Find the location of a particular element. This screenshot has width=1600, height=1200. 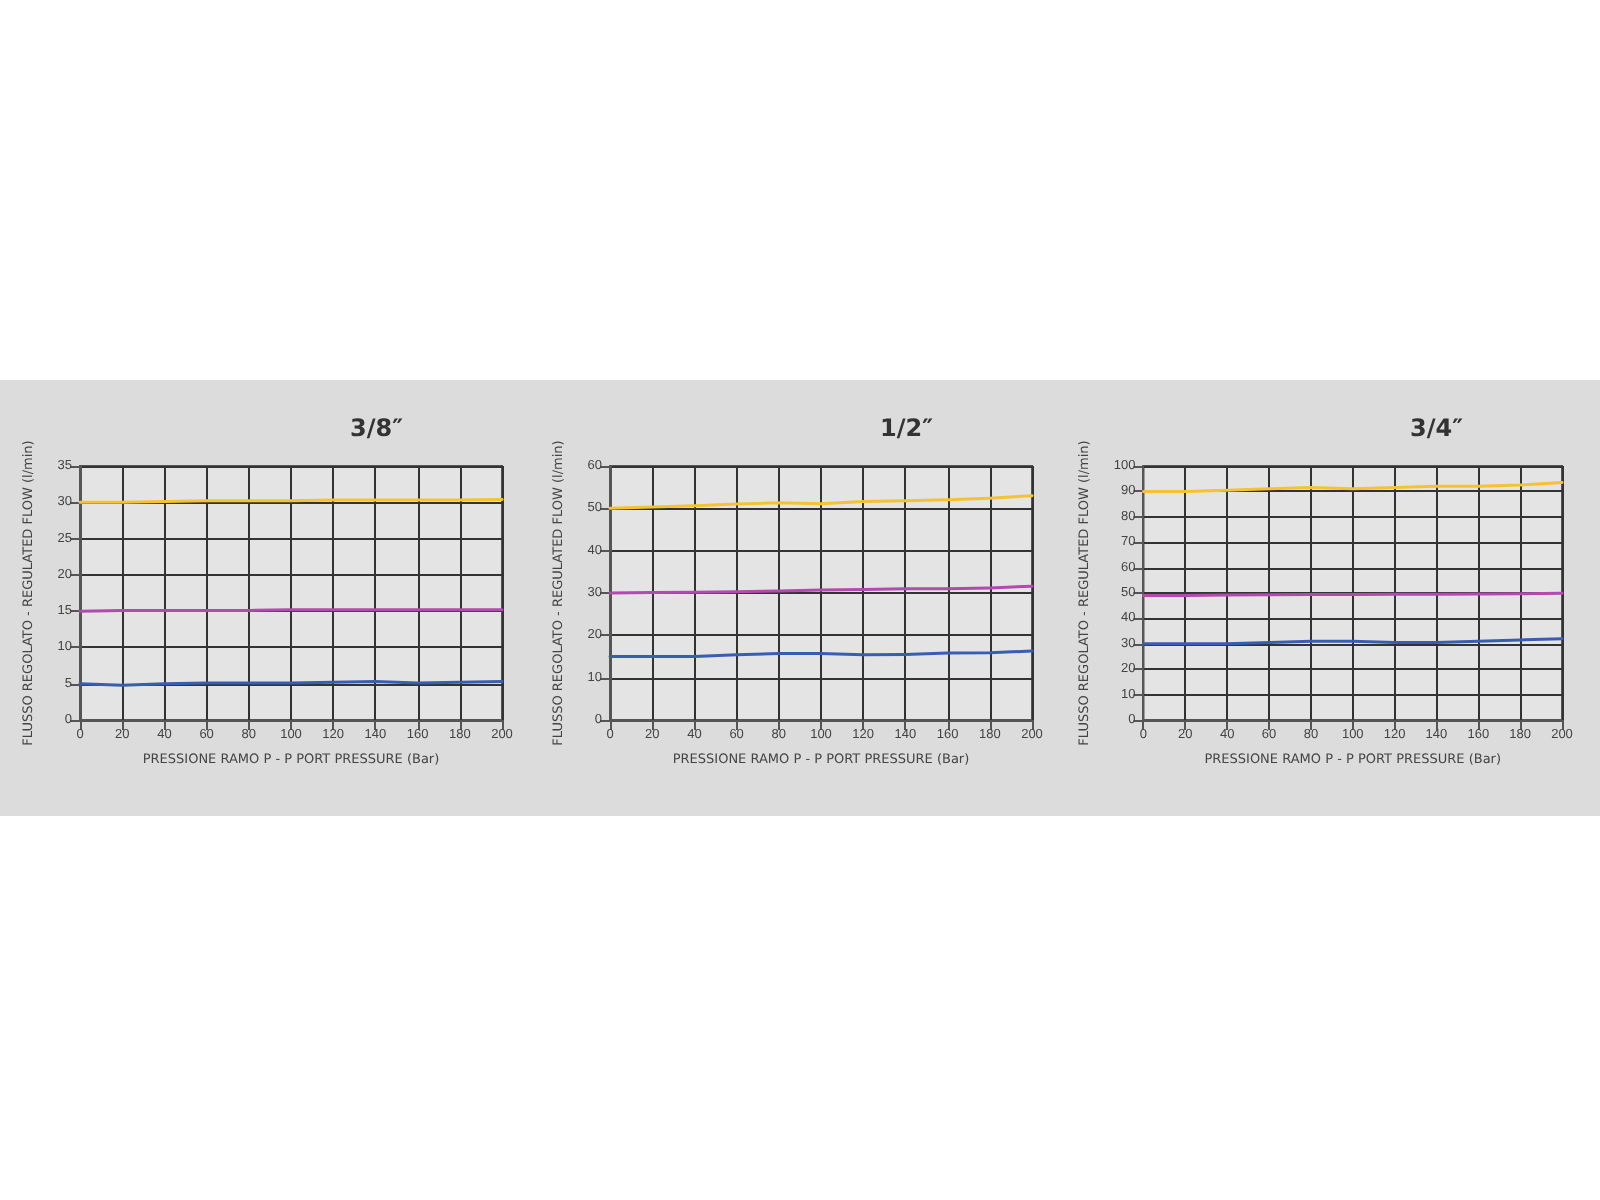

line-series is located at coordinates (821, 502).